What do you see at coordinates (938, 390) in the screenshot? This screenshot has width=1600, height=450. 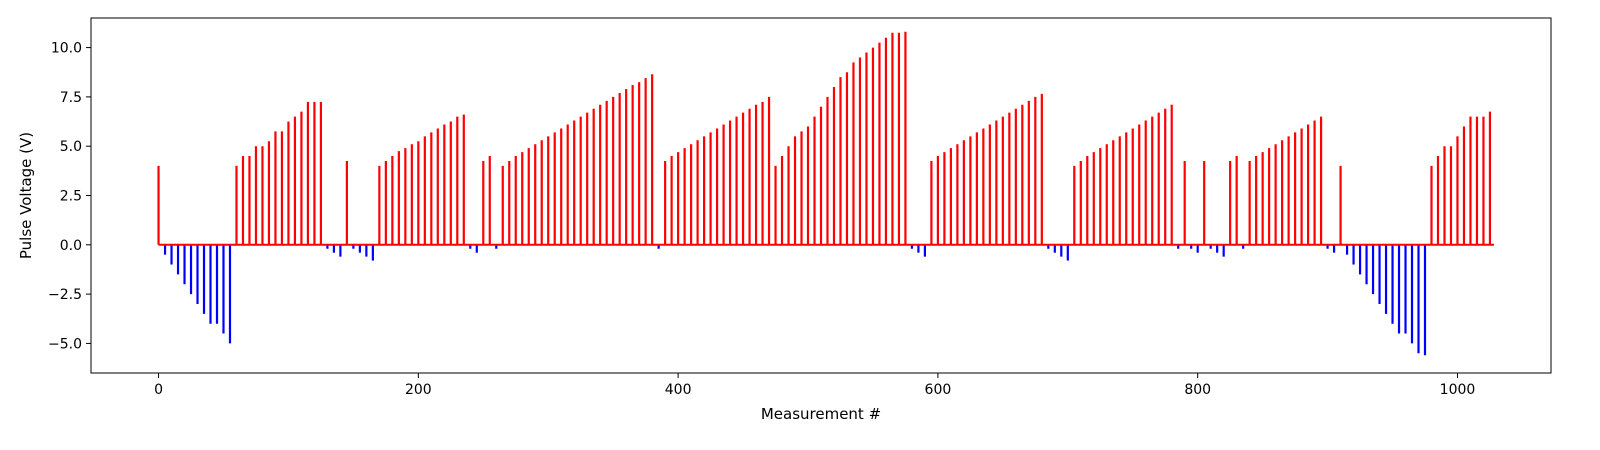 I see `x-tick-label: 600` at bounding box center [938, 390].